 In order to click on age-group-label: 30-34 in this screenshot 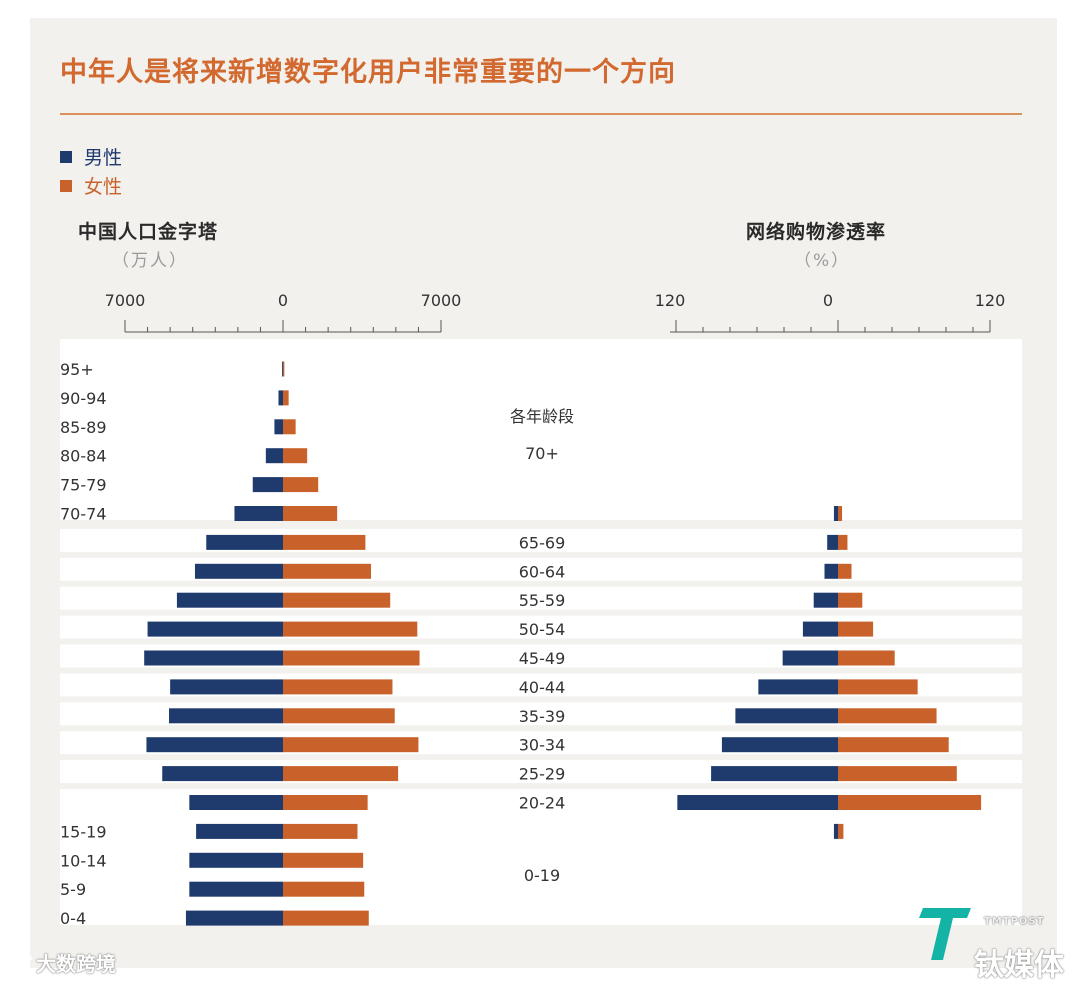, I will do `click(542, 745)`.